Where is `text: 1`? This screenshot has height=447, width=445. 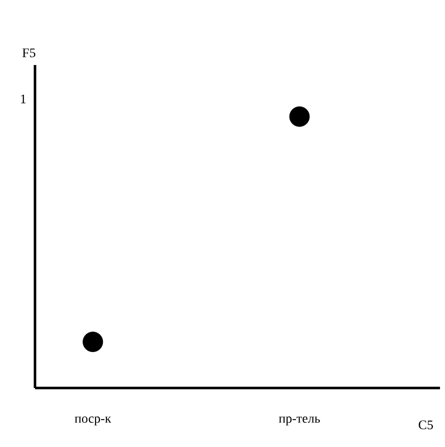
text: 1 is located at coordinates (23, 99).